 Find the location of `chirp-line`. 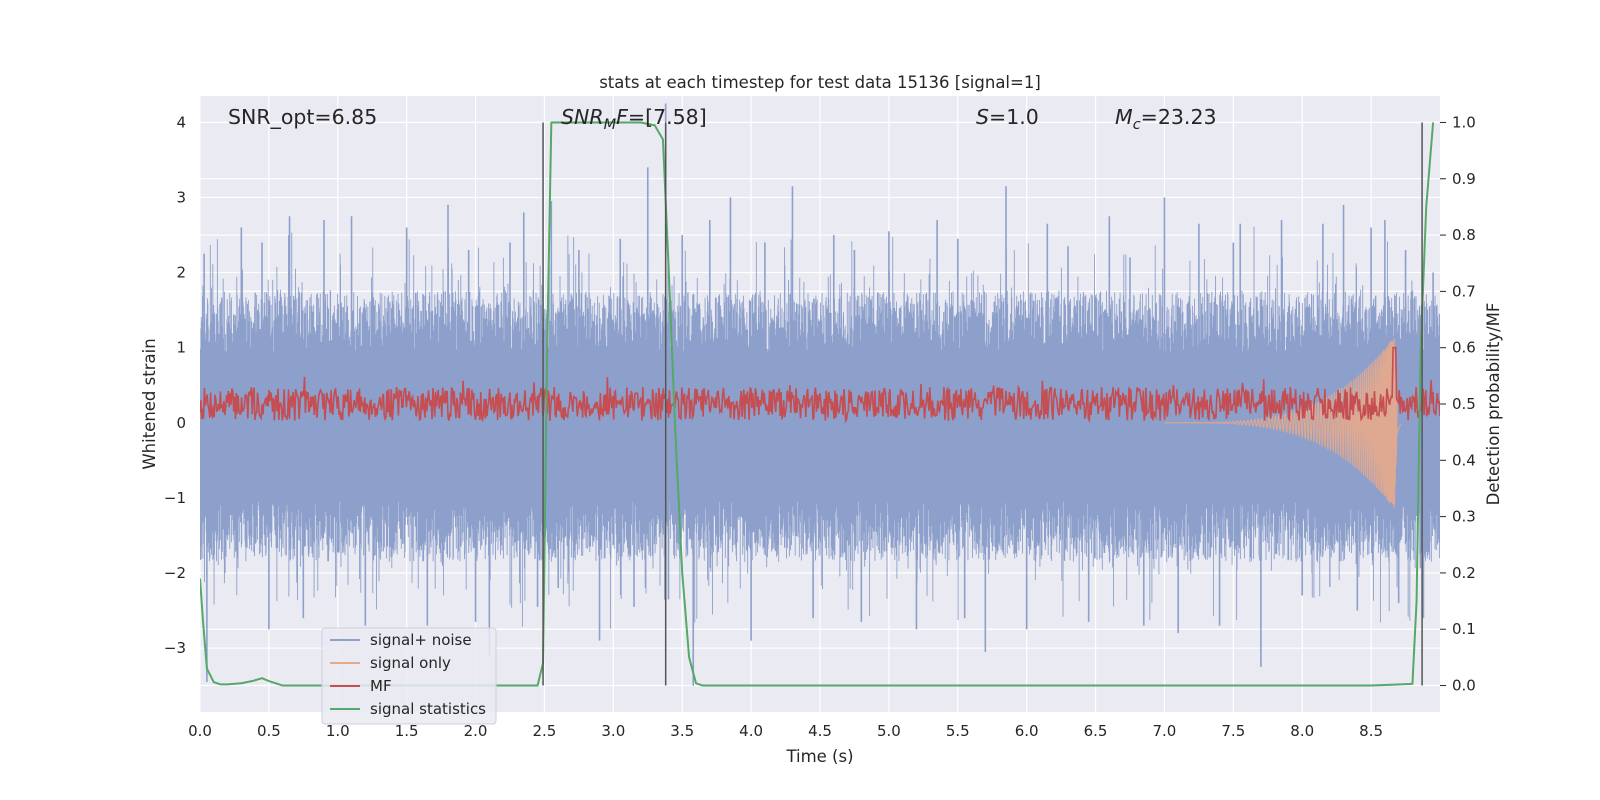

chirp-line is located at coordinates (1283, 423).